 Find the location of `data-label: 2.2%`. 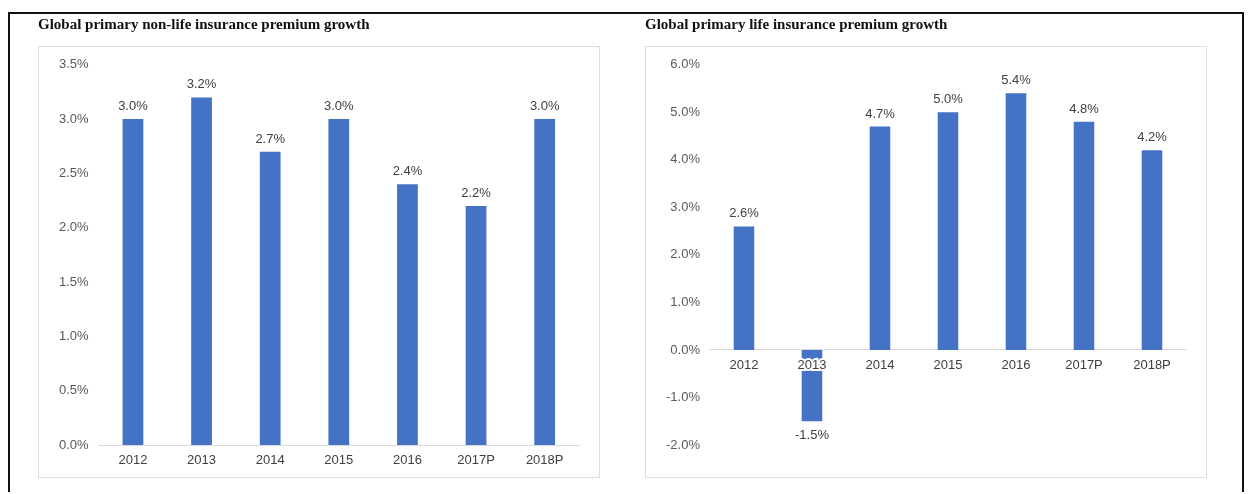

data-label: 2.2% is located at coordinates (476, 193).